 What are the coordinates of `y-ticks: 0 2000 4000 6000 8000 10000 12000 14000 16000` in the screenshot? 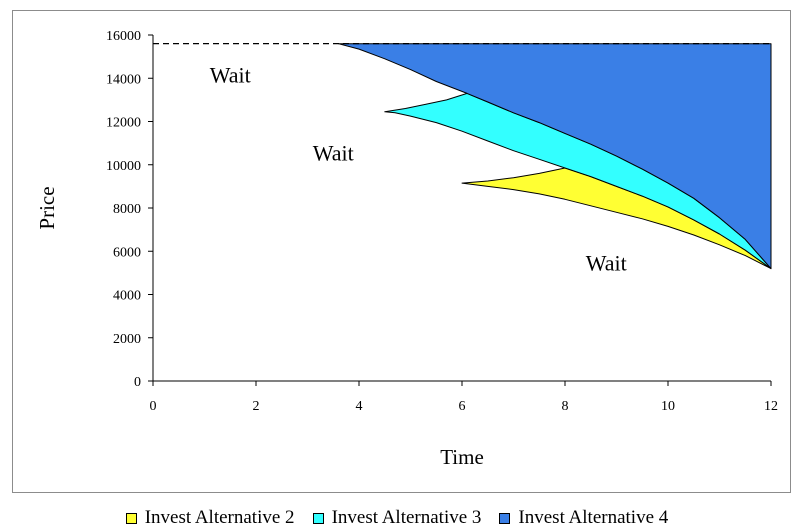 It's located at (129, 209).